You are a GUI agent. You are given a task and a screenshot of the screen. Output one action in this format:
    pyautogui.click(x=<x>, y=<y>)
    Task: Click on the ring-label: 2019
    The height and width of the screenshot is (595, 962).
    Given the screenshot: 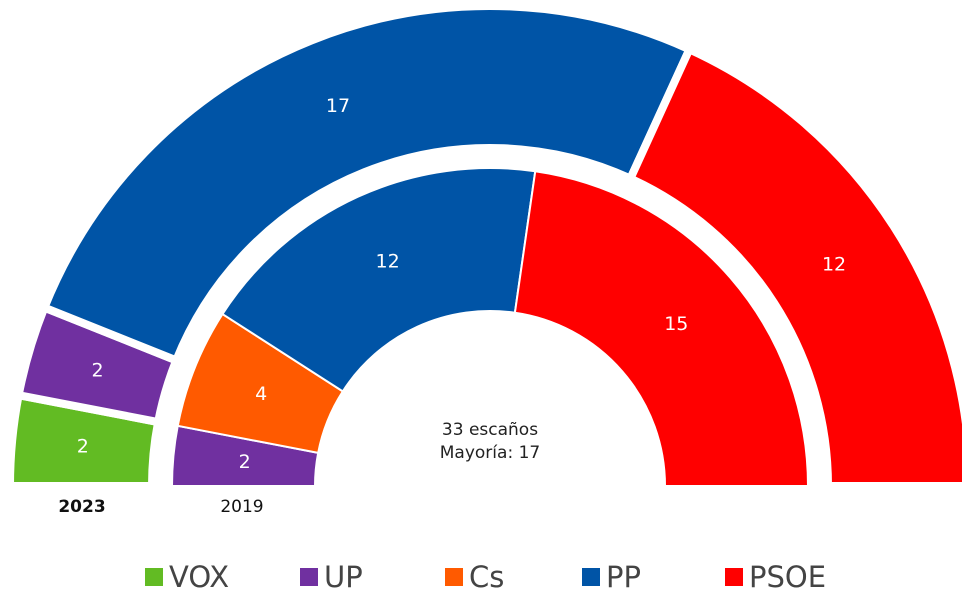 What is the action you would take?
    pyautogui.click(x=241, y=507)
    